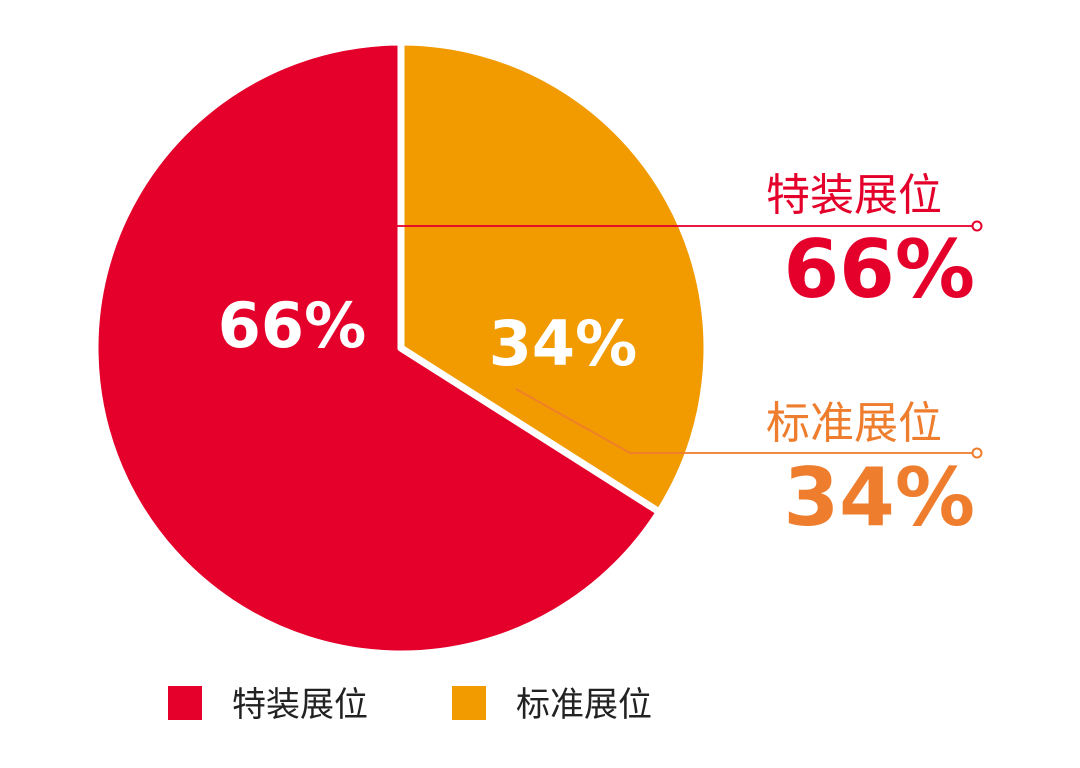 This screenshot has height=768, width=1080. What do you see at coordinates (854, 423) in the screenshot?
I see `callout-name-1: 标准展位` at bounding box center [854, 423].